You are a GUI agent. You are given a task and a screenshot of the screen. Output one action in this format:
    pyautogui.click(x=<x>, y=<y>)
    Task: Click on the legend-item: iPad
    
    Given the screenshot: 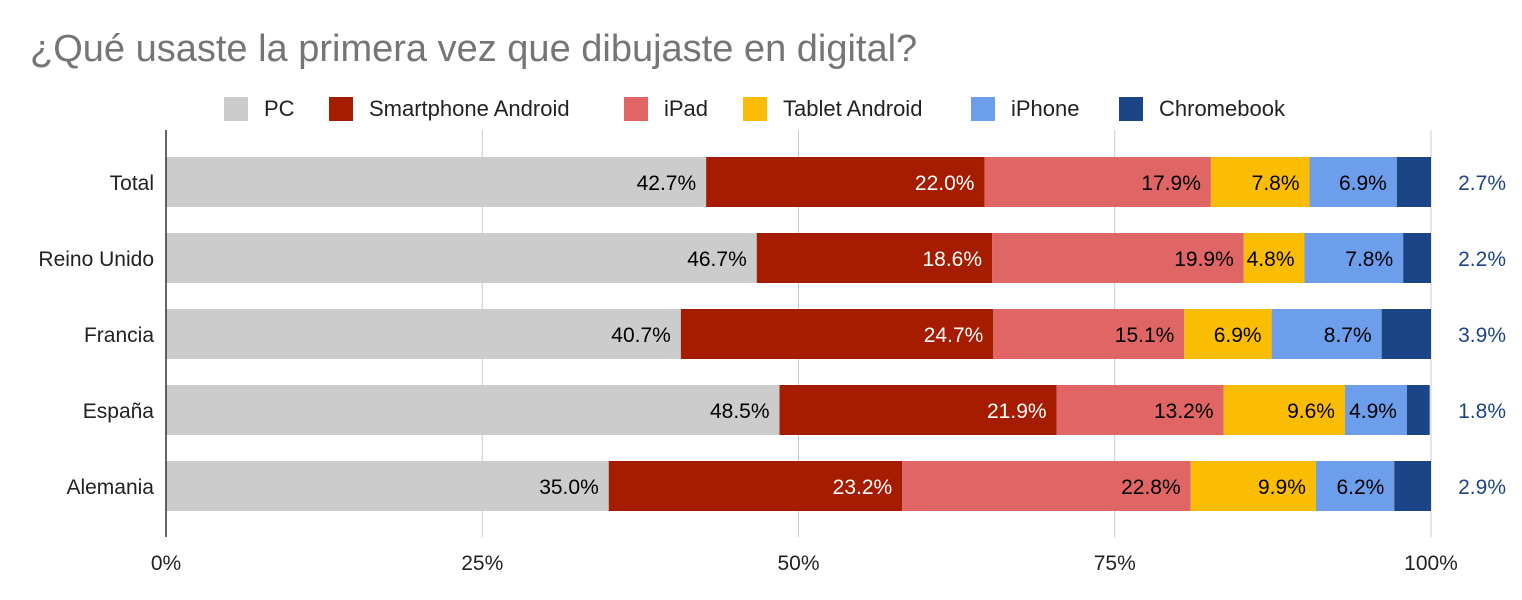 What is the action you would take?
    pyautogui.click(x=666, y=109)
    